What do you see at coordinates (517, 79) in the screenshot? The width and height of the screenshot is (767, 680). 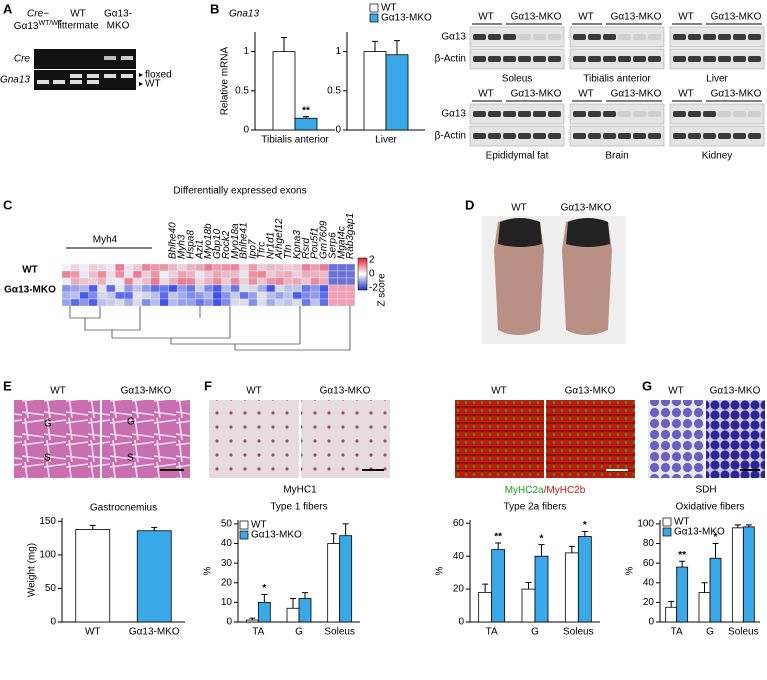 I see `tissue-label: Soleus` at bounding box center [517, 79].